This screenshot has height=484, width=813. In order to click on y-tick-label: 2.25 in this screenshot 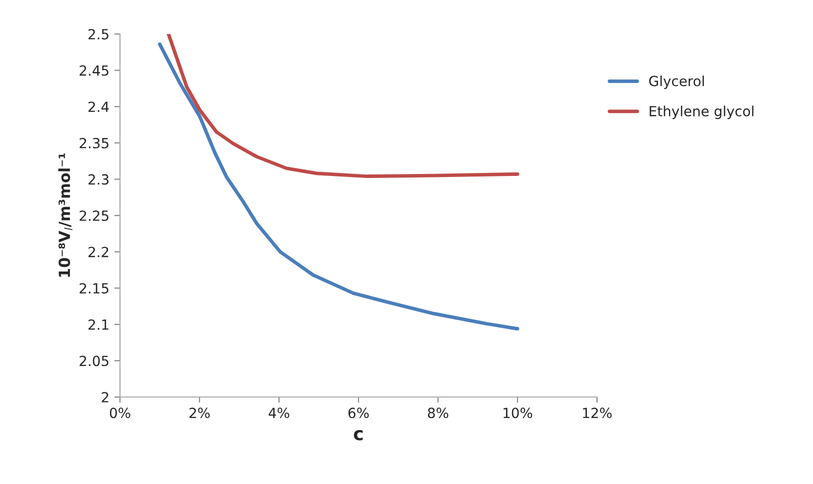, I will do `click(94, 215)`.